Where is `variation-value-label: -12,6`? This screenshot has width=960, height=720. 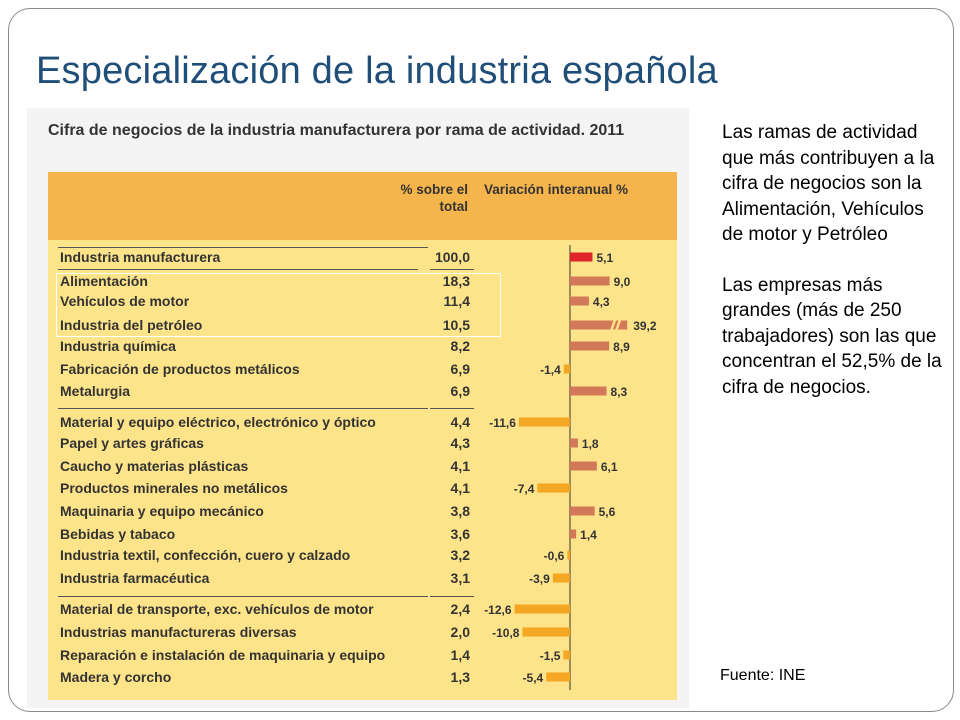
variation-value-label: -12,6 is located at coordinates (498, 610).